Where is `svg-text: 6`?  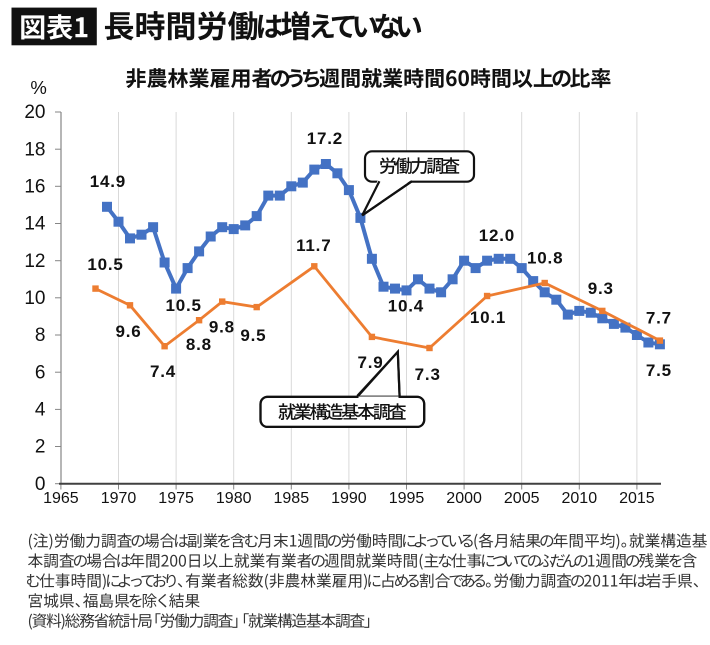 svg-text: 6 is located at coordinates (40, 372).